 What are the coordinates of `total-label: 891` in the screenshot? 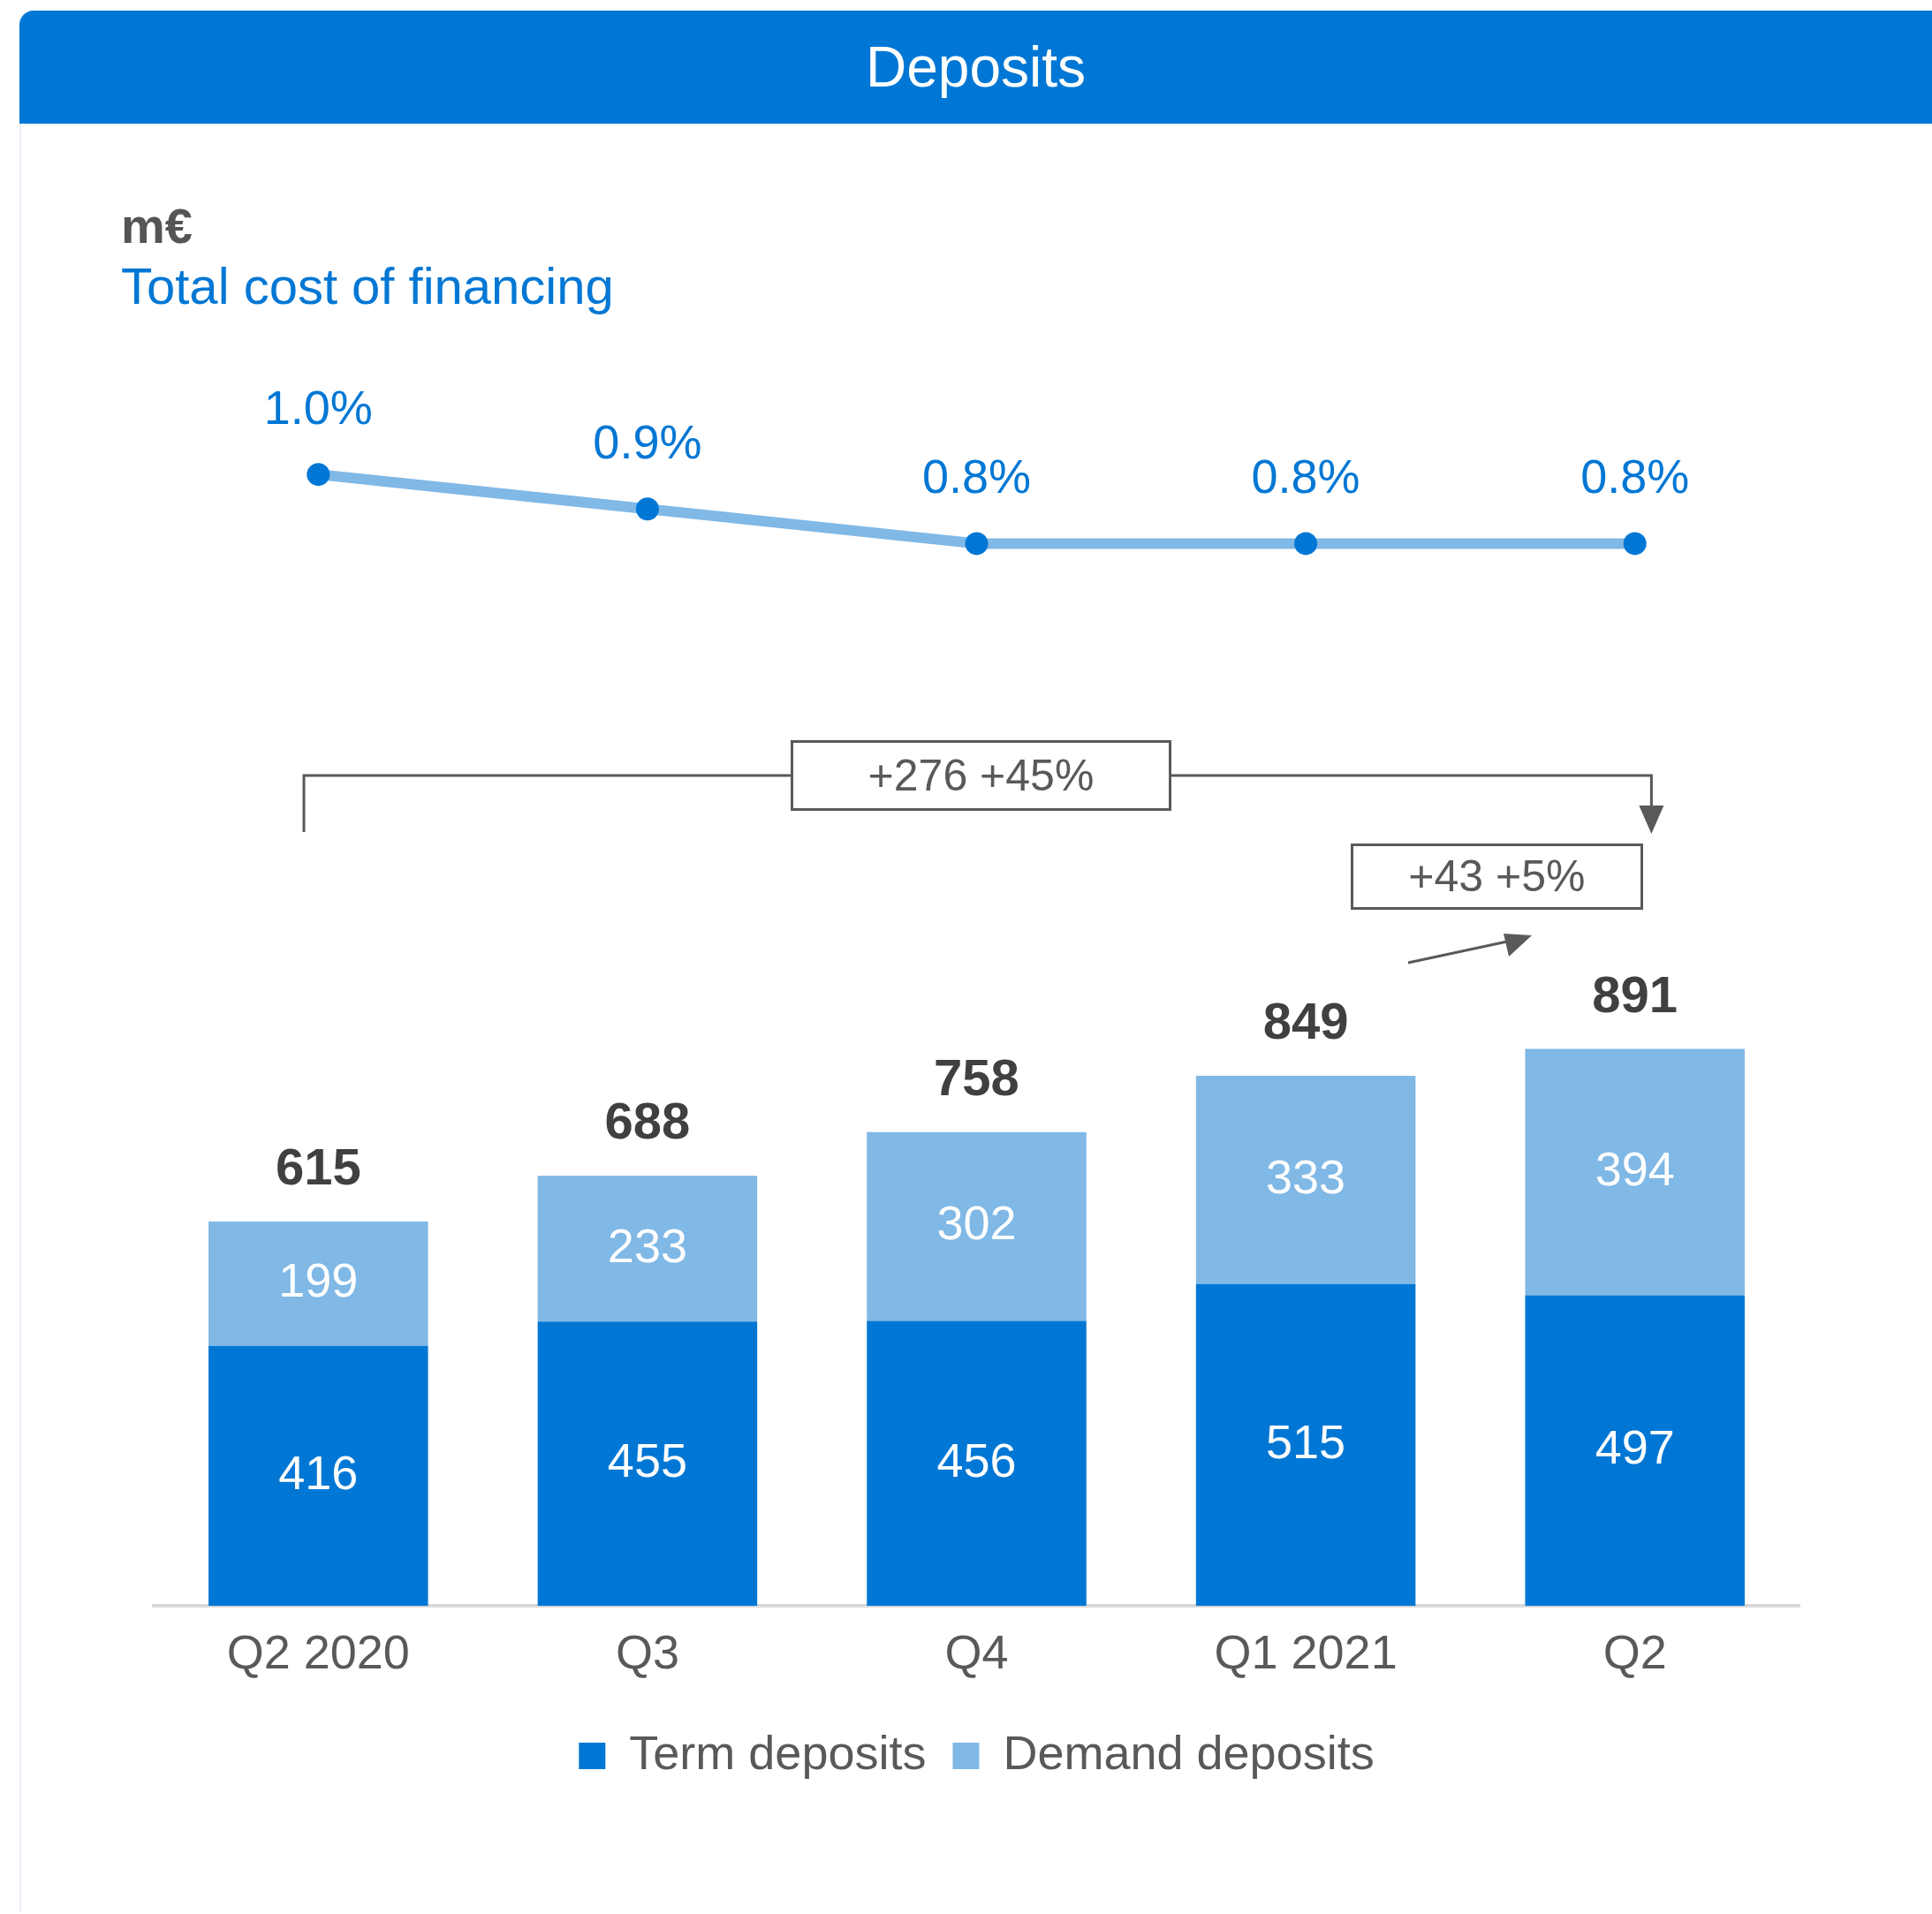 It's located at (1635, 994).